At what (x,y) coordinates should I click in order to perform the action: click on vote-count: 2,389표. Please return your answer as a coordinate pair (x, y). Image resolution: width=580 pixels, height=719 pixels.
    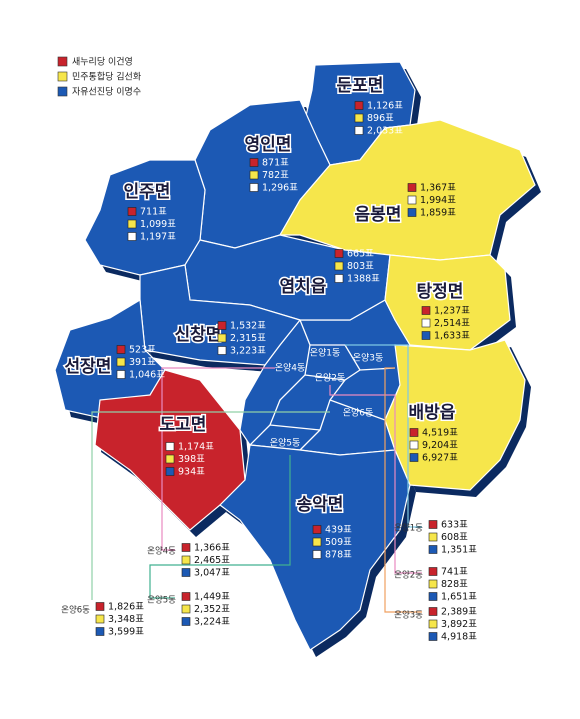
    Looking at the image, I should click on (459, 612).